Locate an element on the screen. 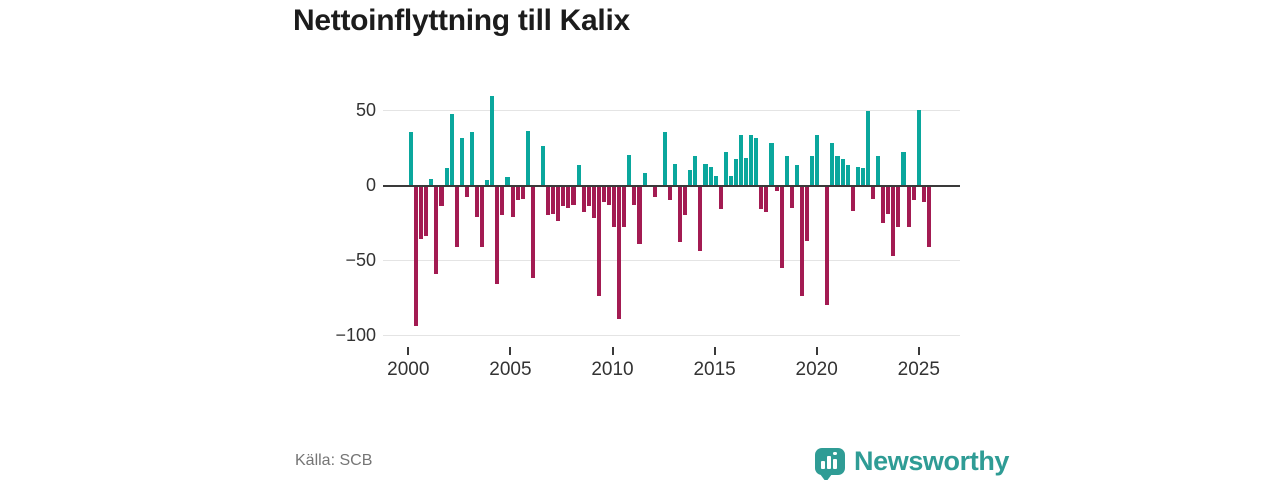 This screenshot has width=1280, height=480. x-axis-label: 2000 is located at coordinates (408, 369).